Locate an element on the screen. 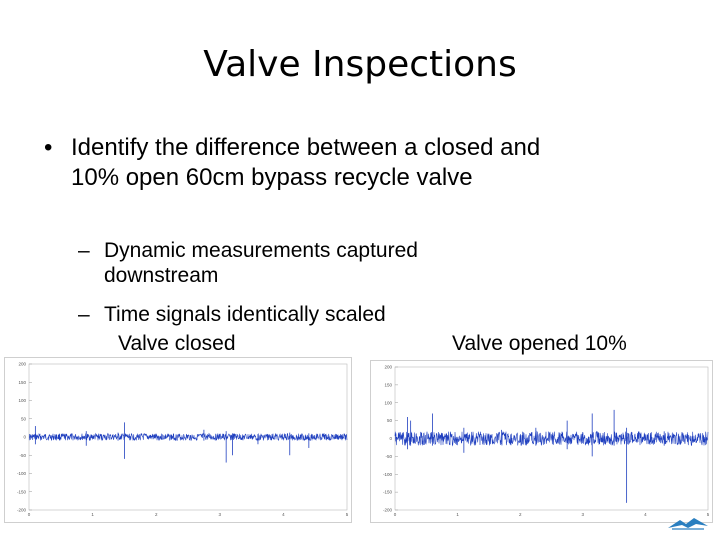  winged-logo-icon is located at coordinates (688, 524).